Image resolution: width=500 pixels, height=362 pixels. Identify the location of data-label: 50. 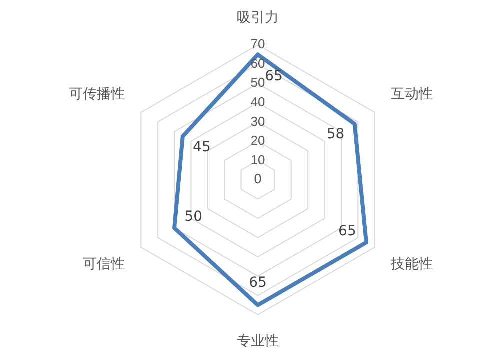
(193, 216).